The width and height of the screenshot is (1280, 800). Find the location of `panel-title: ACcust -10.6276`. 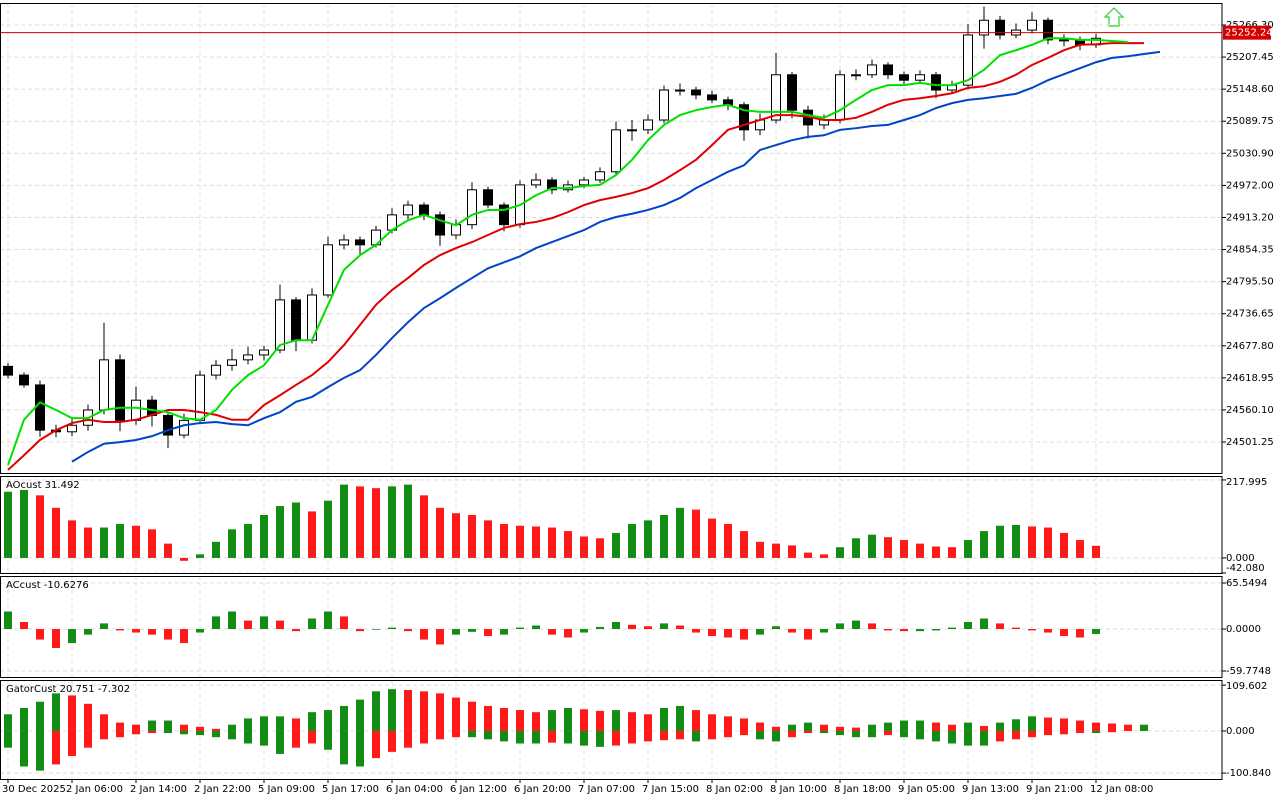

panel-title: ACcust -10.6276 is located at coordinates (47, 585).